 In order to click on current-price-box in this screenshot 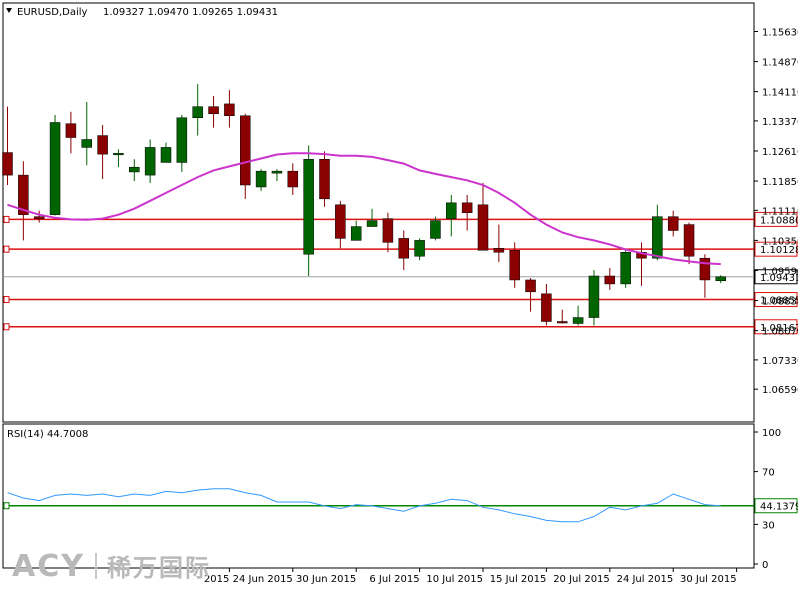, I will do `click(776, 277)`.